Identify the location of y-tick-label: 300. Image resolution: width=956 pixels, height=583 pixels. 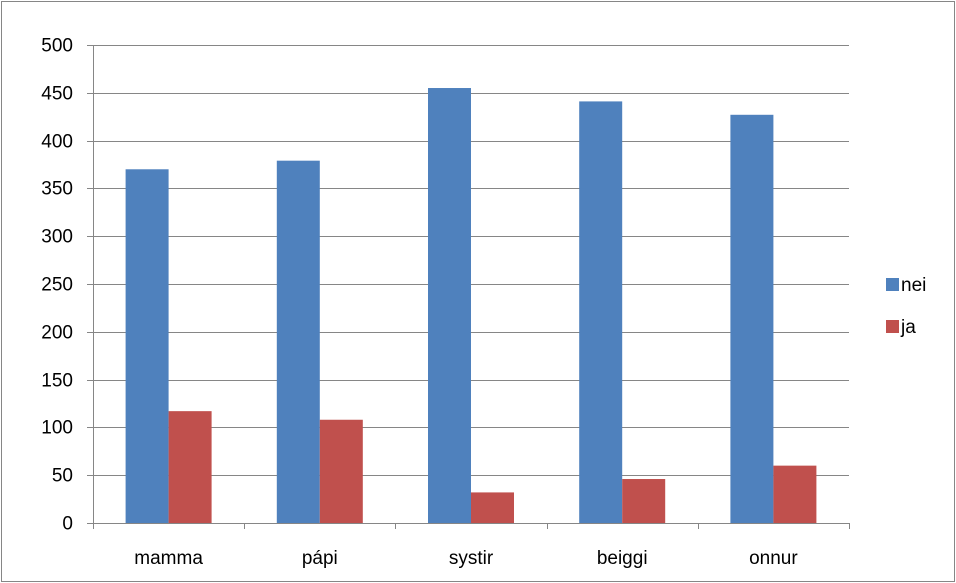
(57, 237).